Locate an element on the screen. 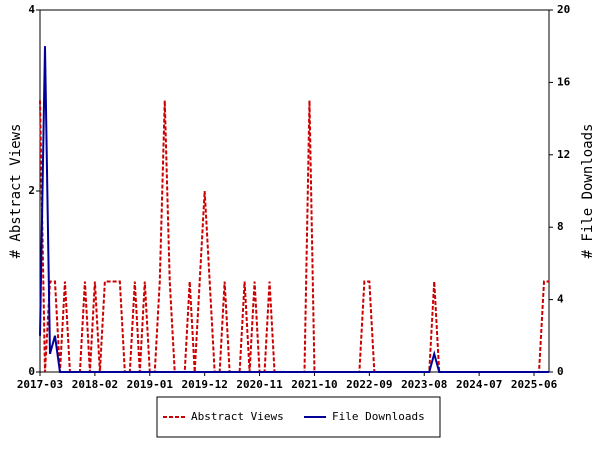 This screenshot has width=600, height=450. x-tick-label: 2019-12 is located at coordinates (204, 384).